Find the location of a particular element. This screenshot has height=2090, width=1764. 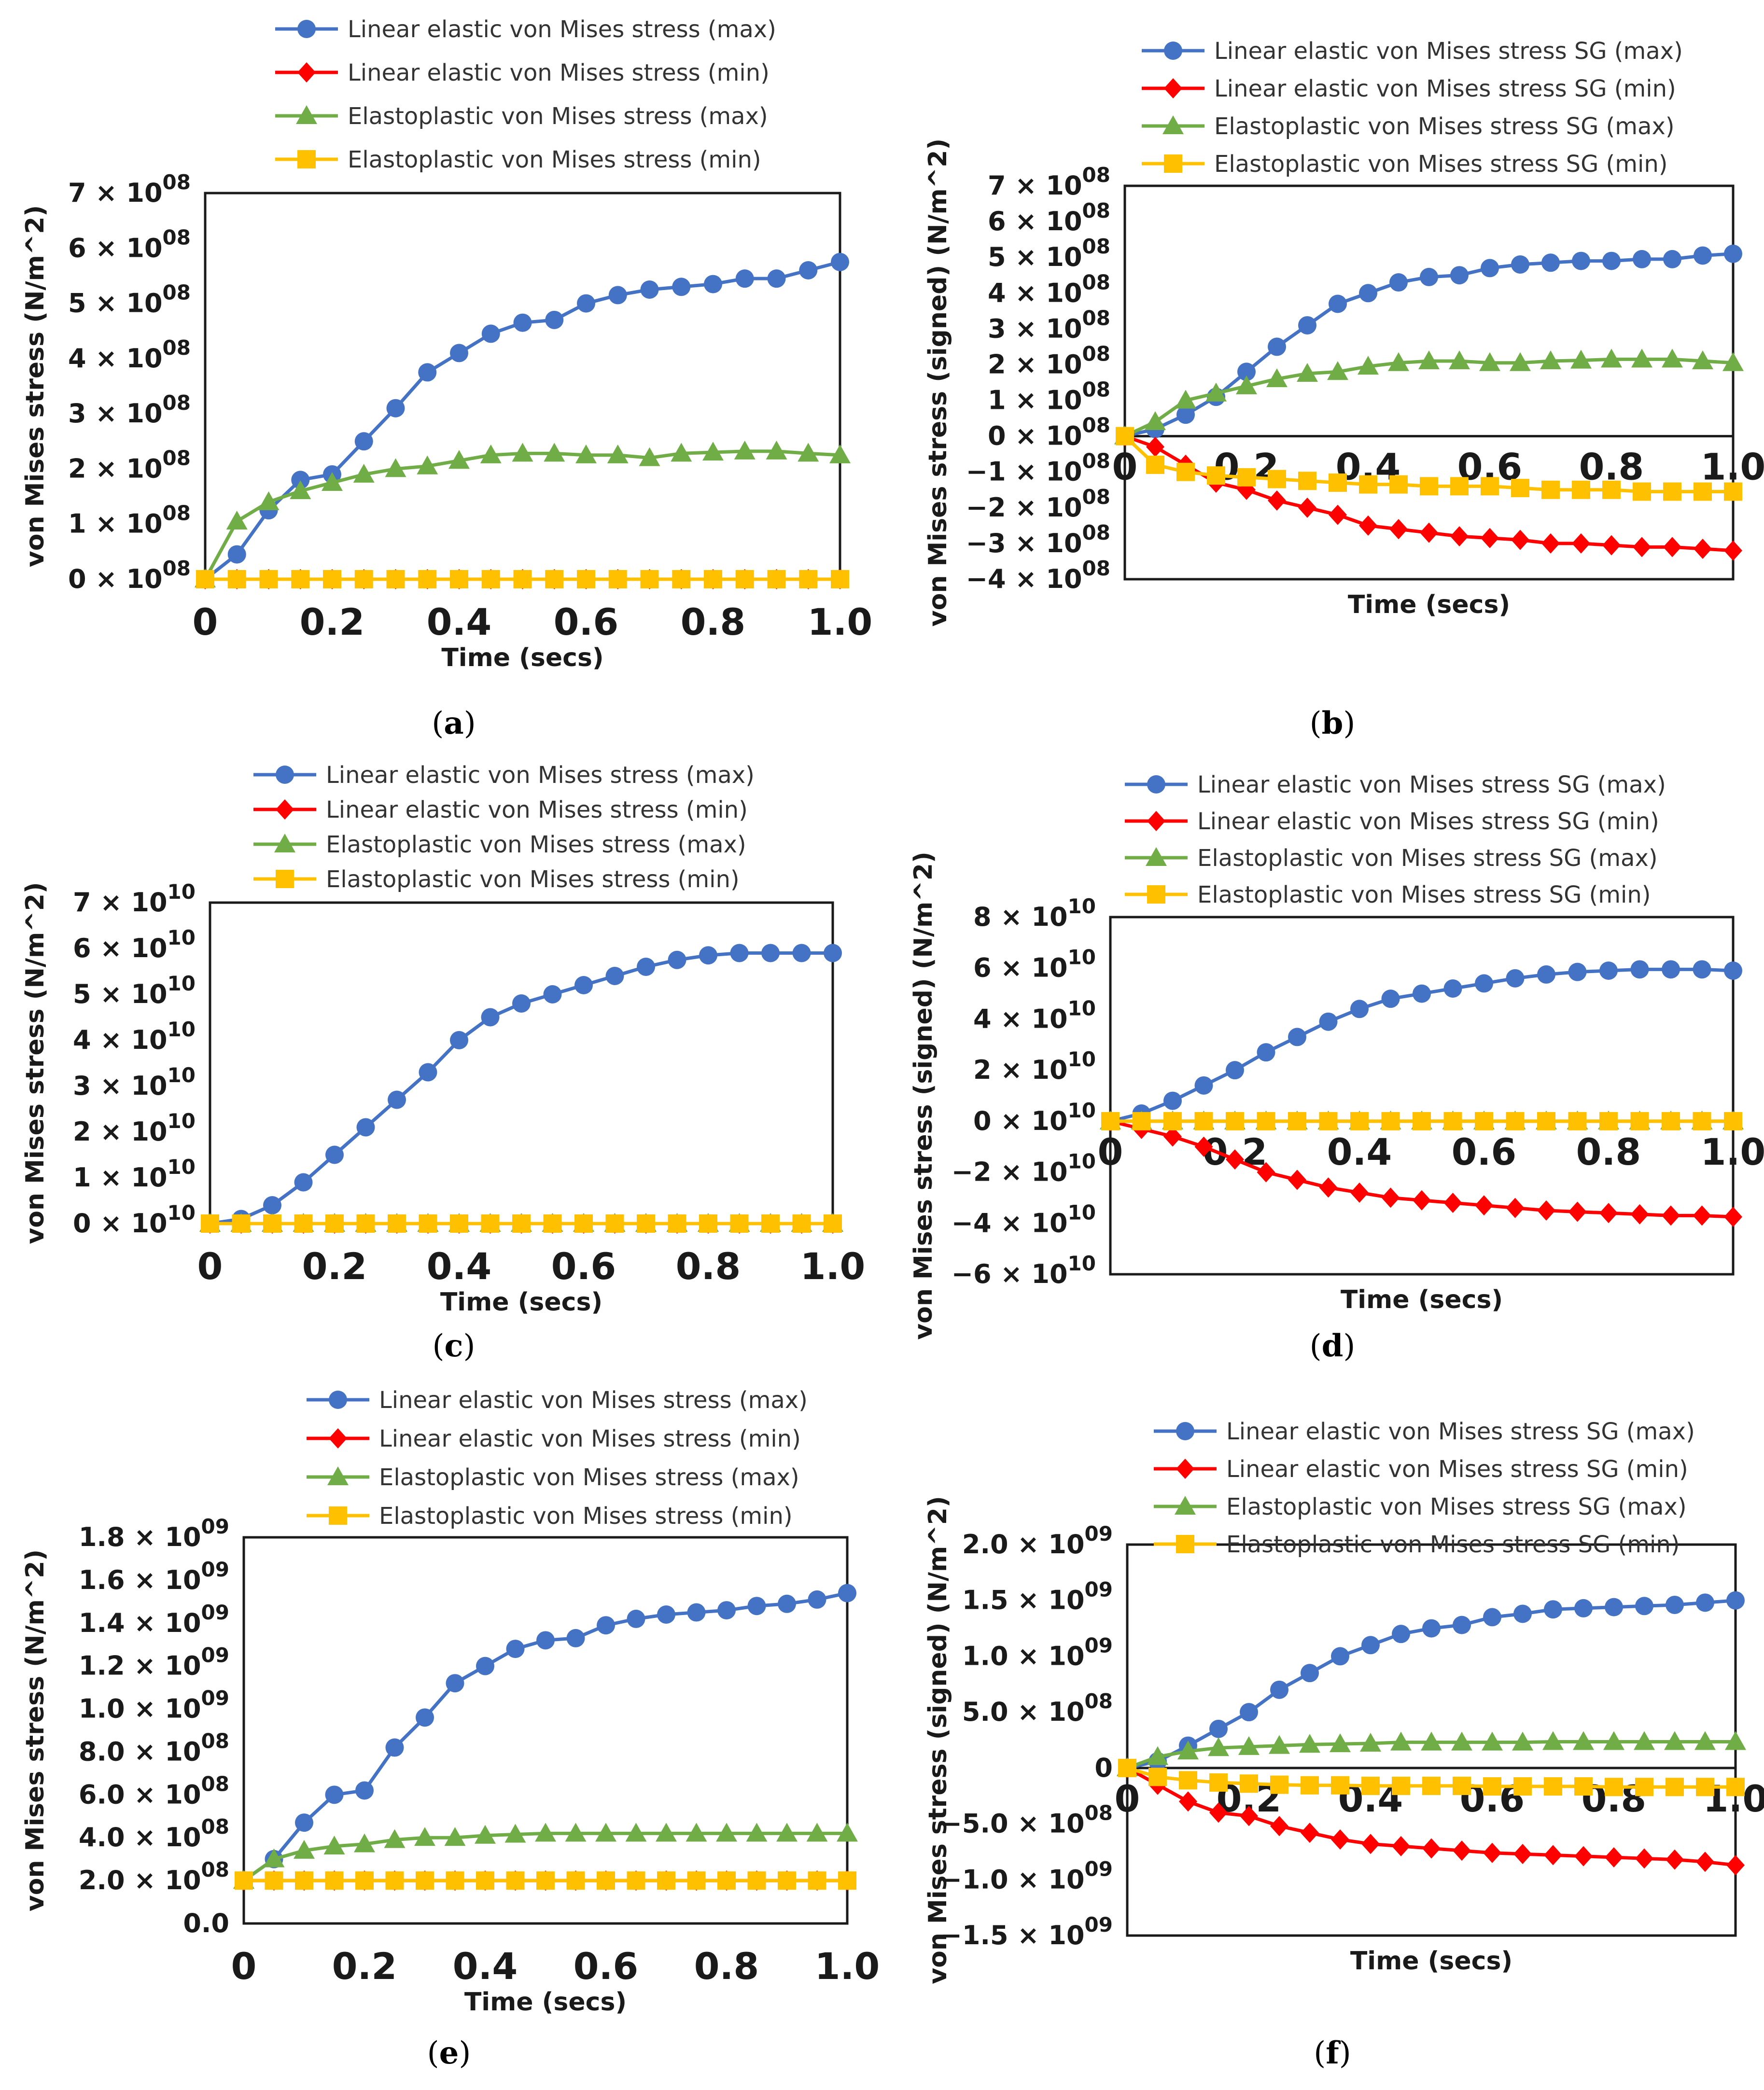

y-tick-label: −4 × 1008 is located at coordinates (1038, 575).